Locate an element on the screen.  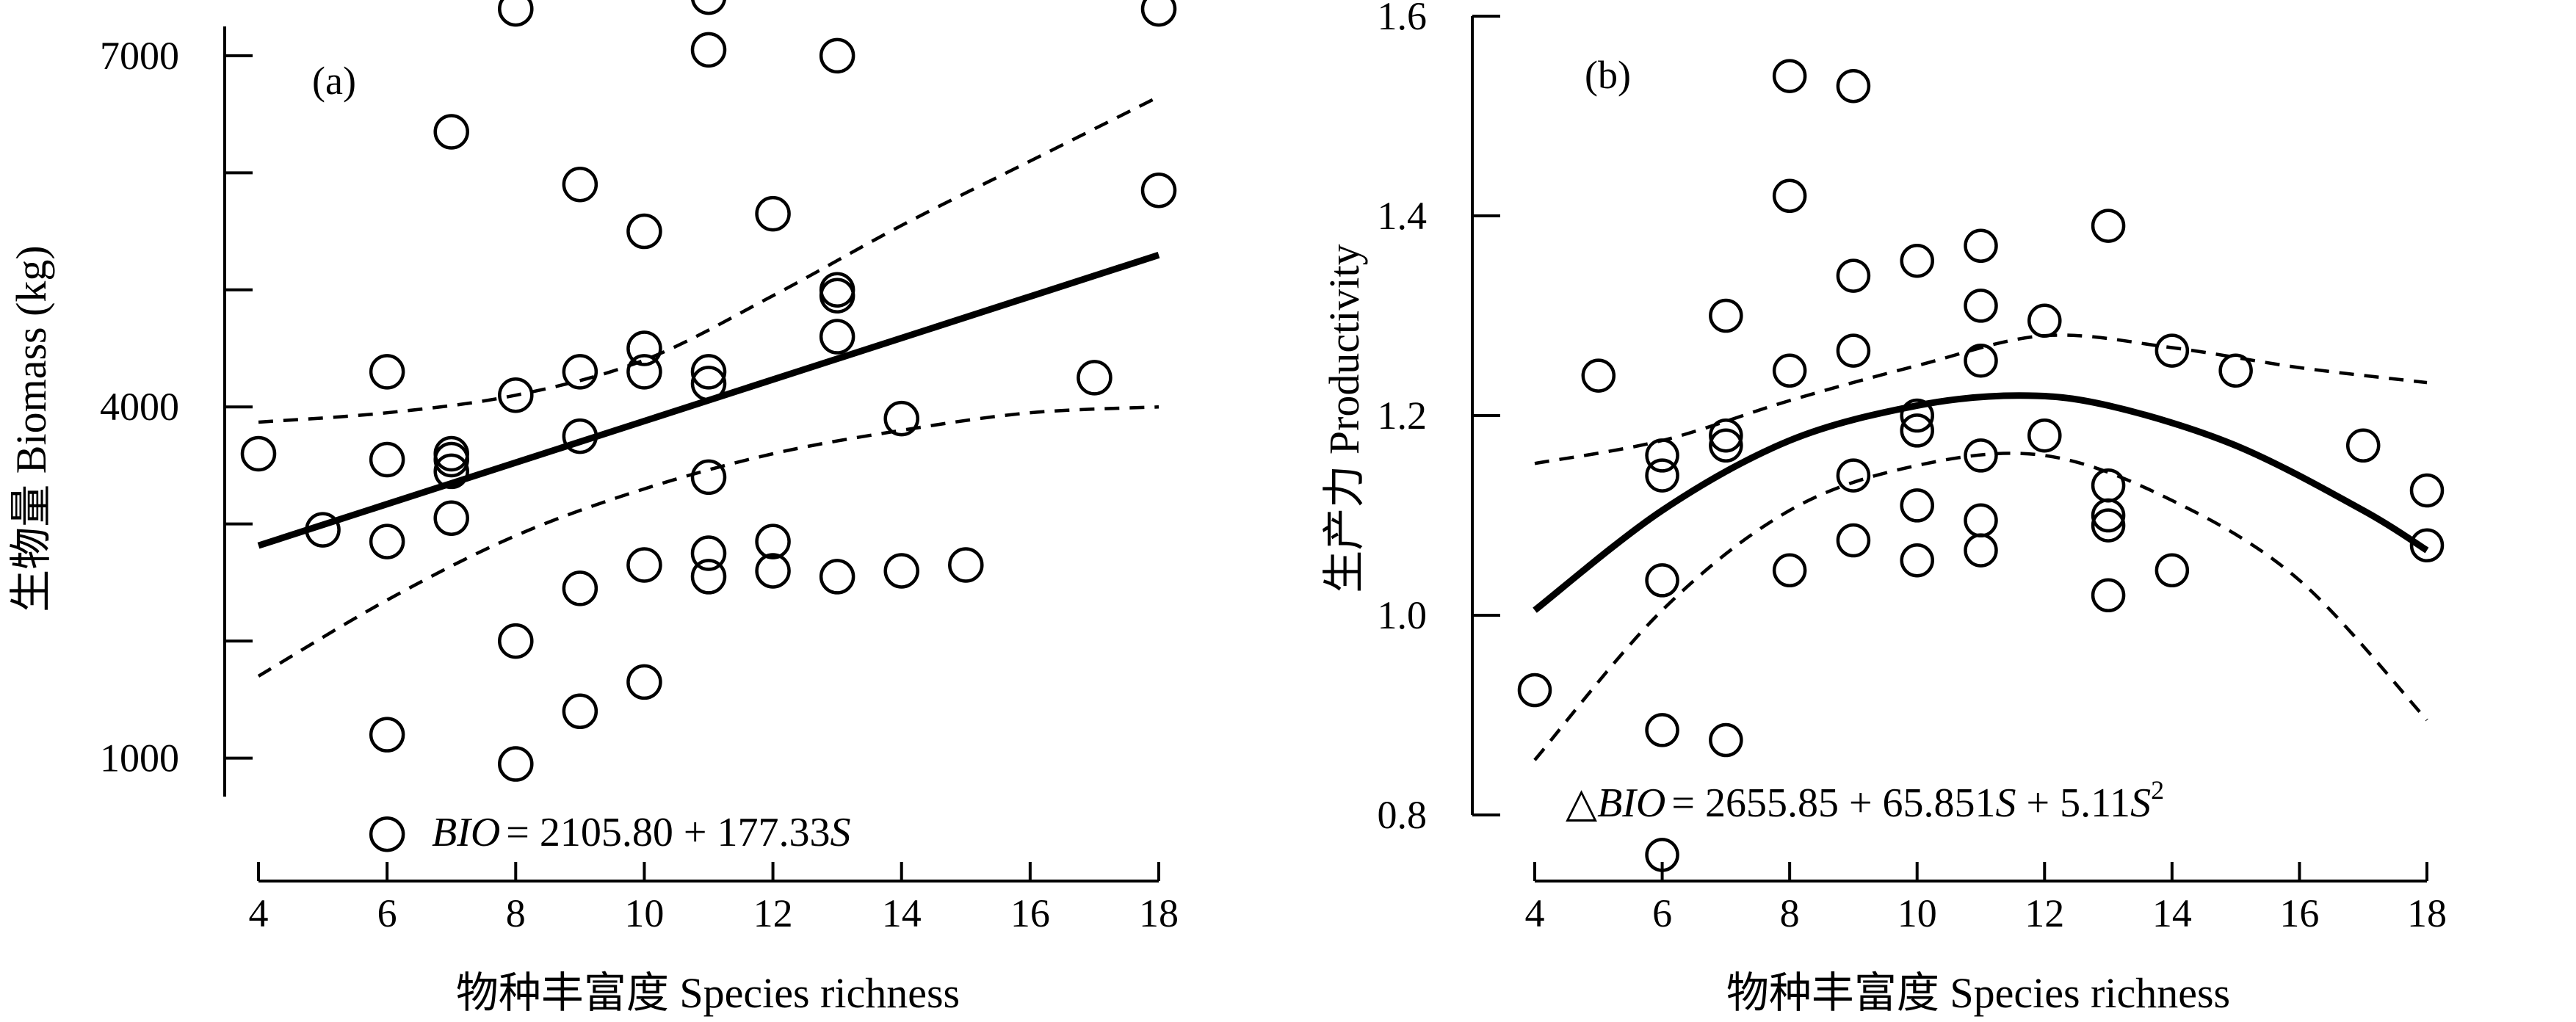
panel-a-y-tick-label: 4000 is located at coordinates (139, 407).